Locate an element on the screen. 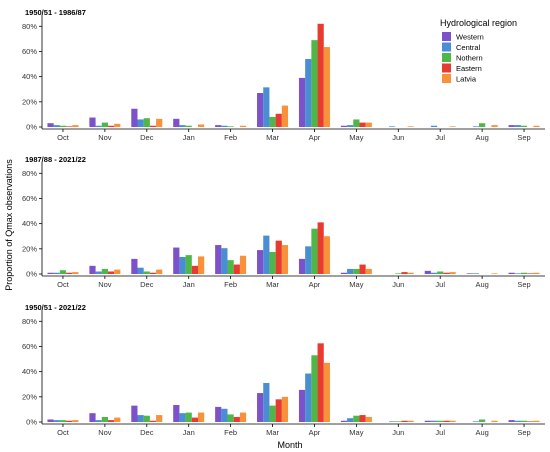 This screenshot has width=550, height=452. bar-nothern-jun is located at coordinates (398, 273).